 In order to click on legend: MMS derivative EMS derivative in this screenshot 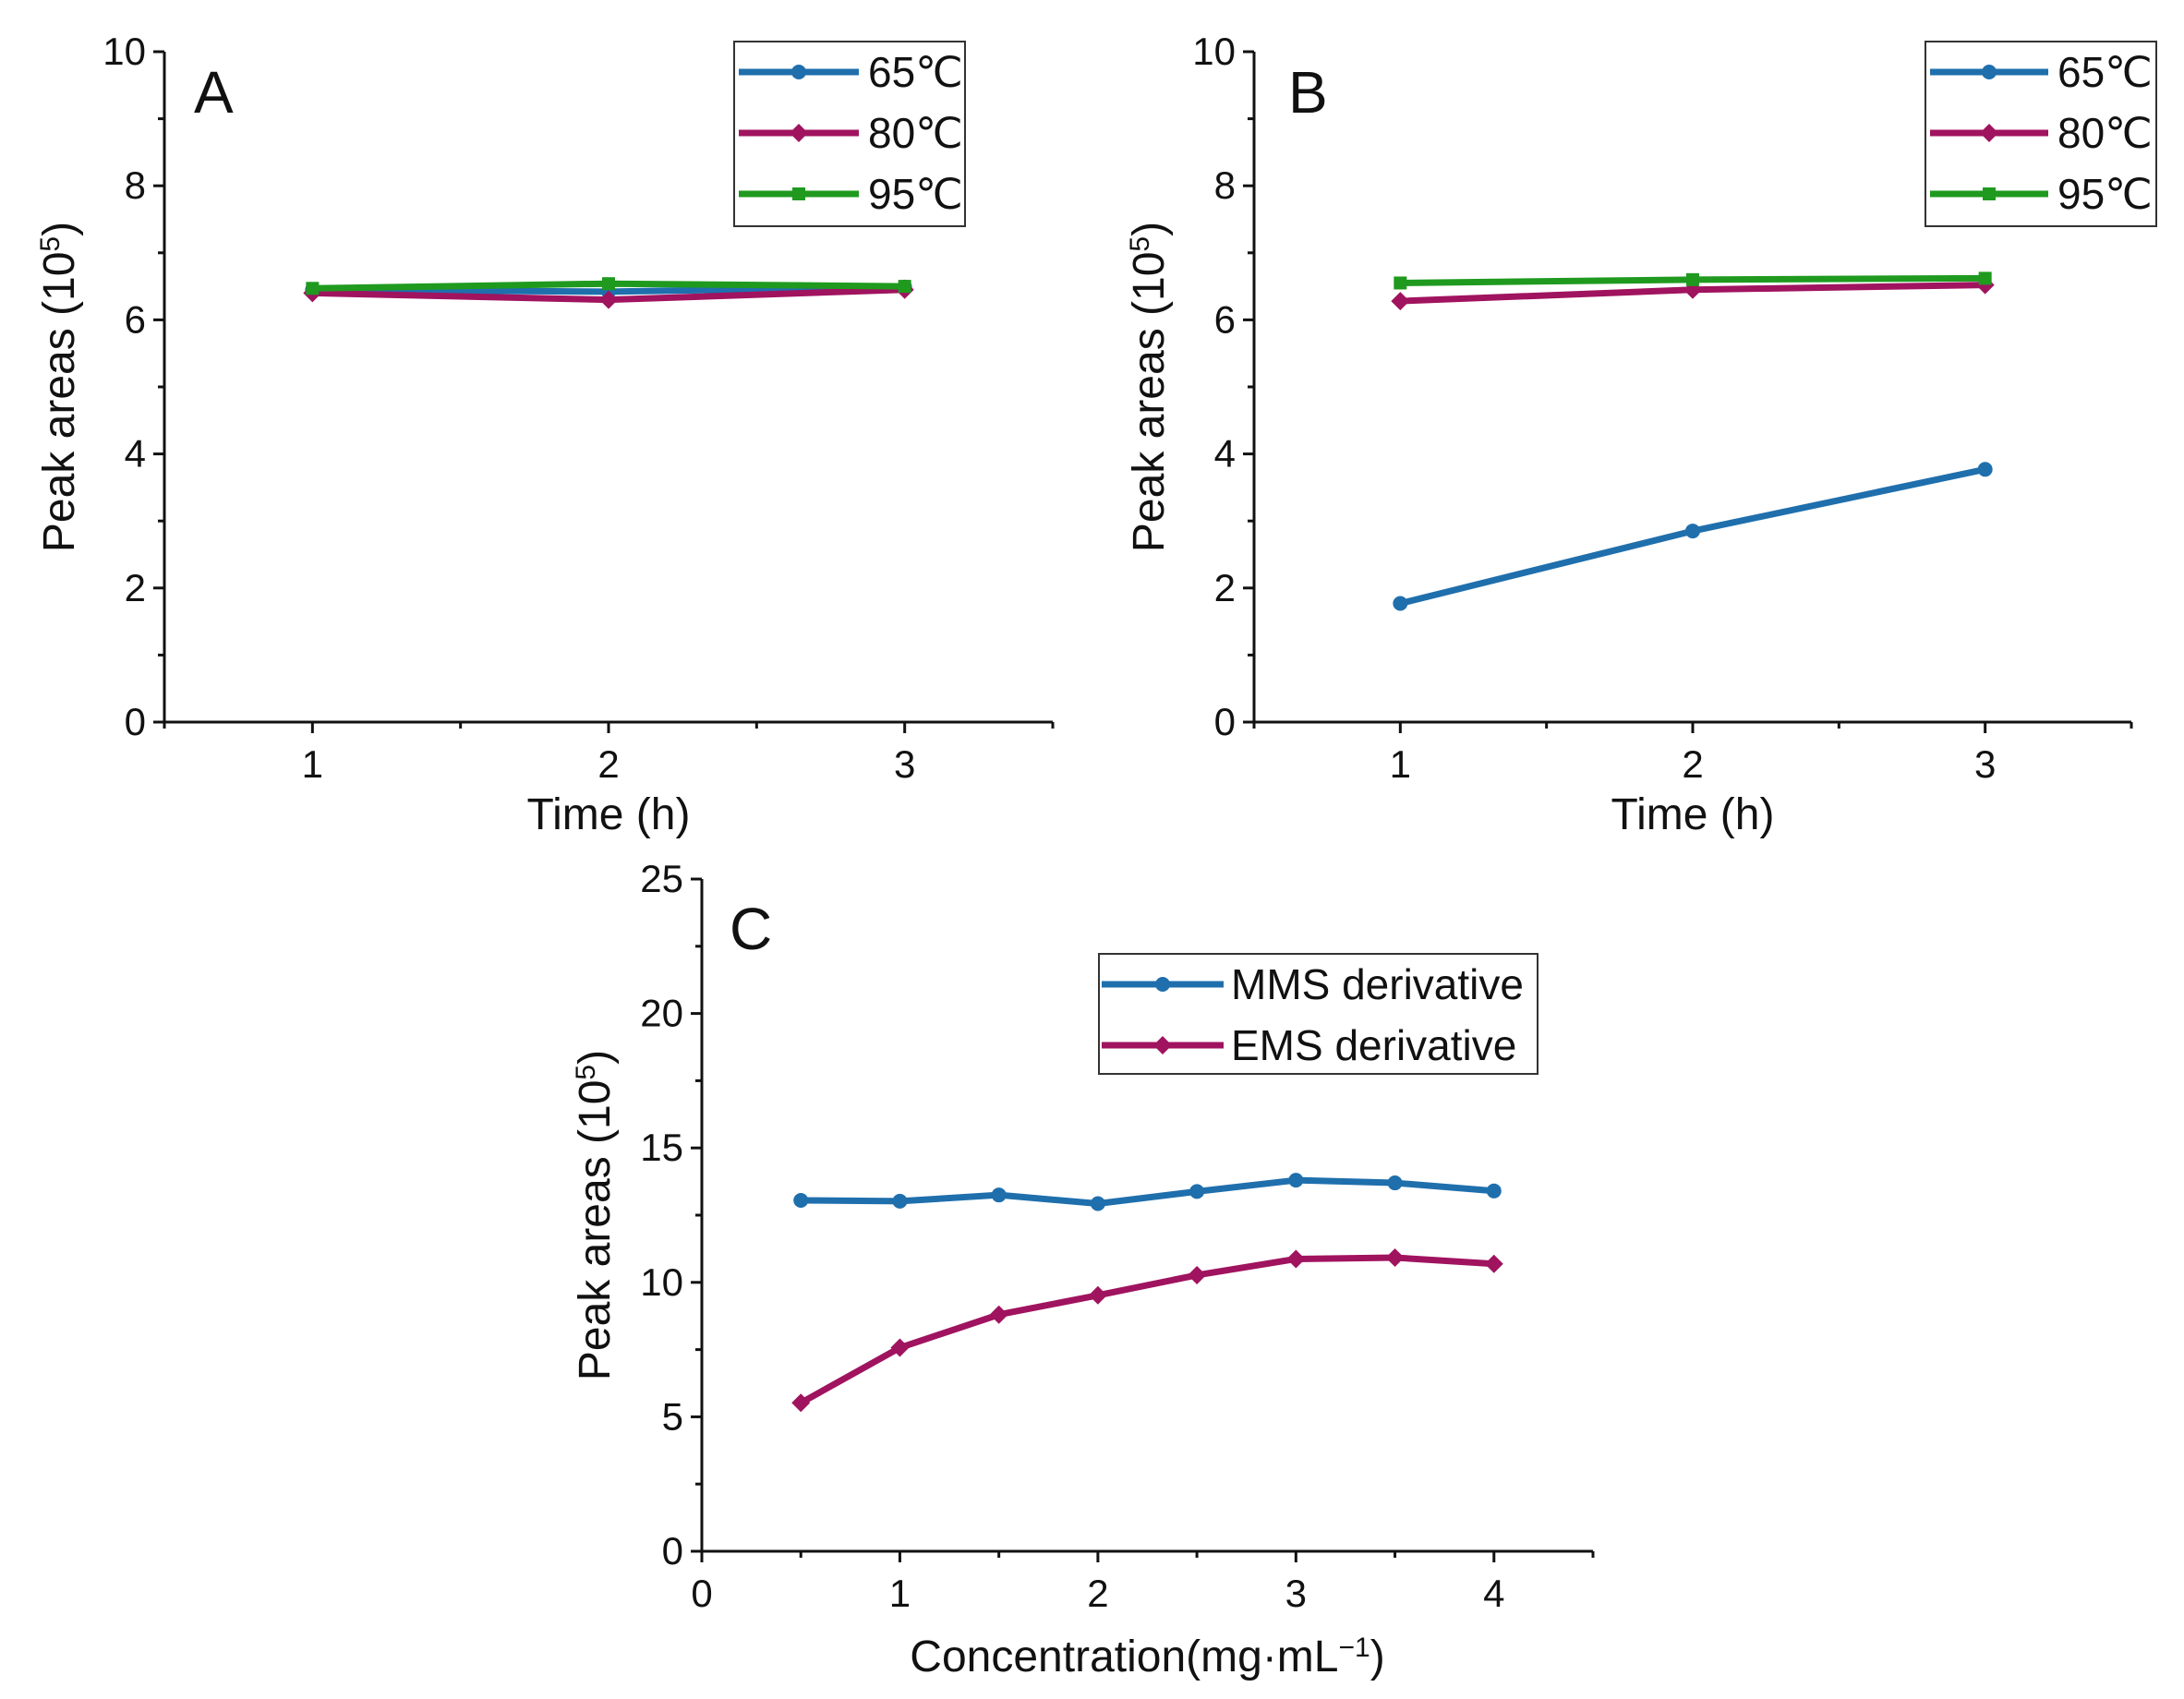, I will do `click(1318, 1014)`.